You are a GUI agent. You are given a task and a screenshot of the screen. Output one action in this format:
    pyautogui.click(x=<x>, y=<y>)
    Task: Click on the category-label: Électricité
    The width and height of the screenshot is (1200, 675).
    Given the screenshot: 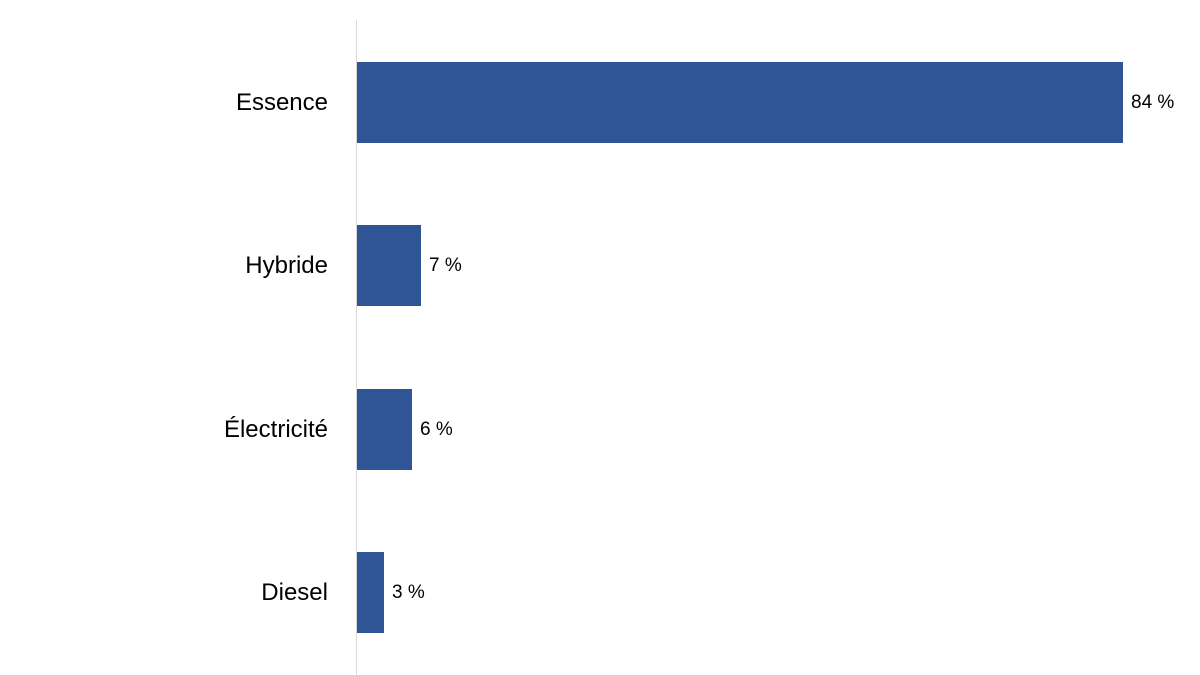 What is the action you would take?
    pyautogui.click(x=275, y=429)
    